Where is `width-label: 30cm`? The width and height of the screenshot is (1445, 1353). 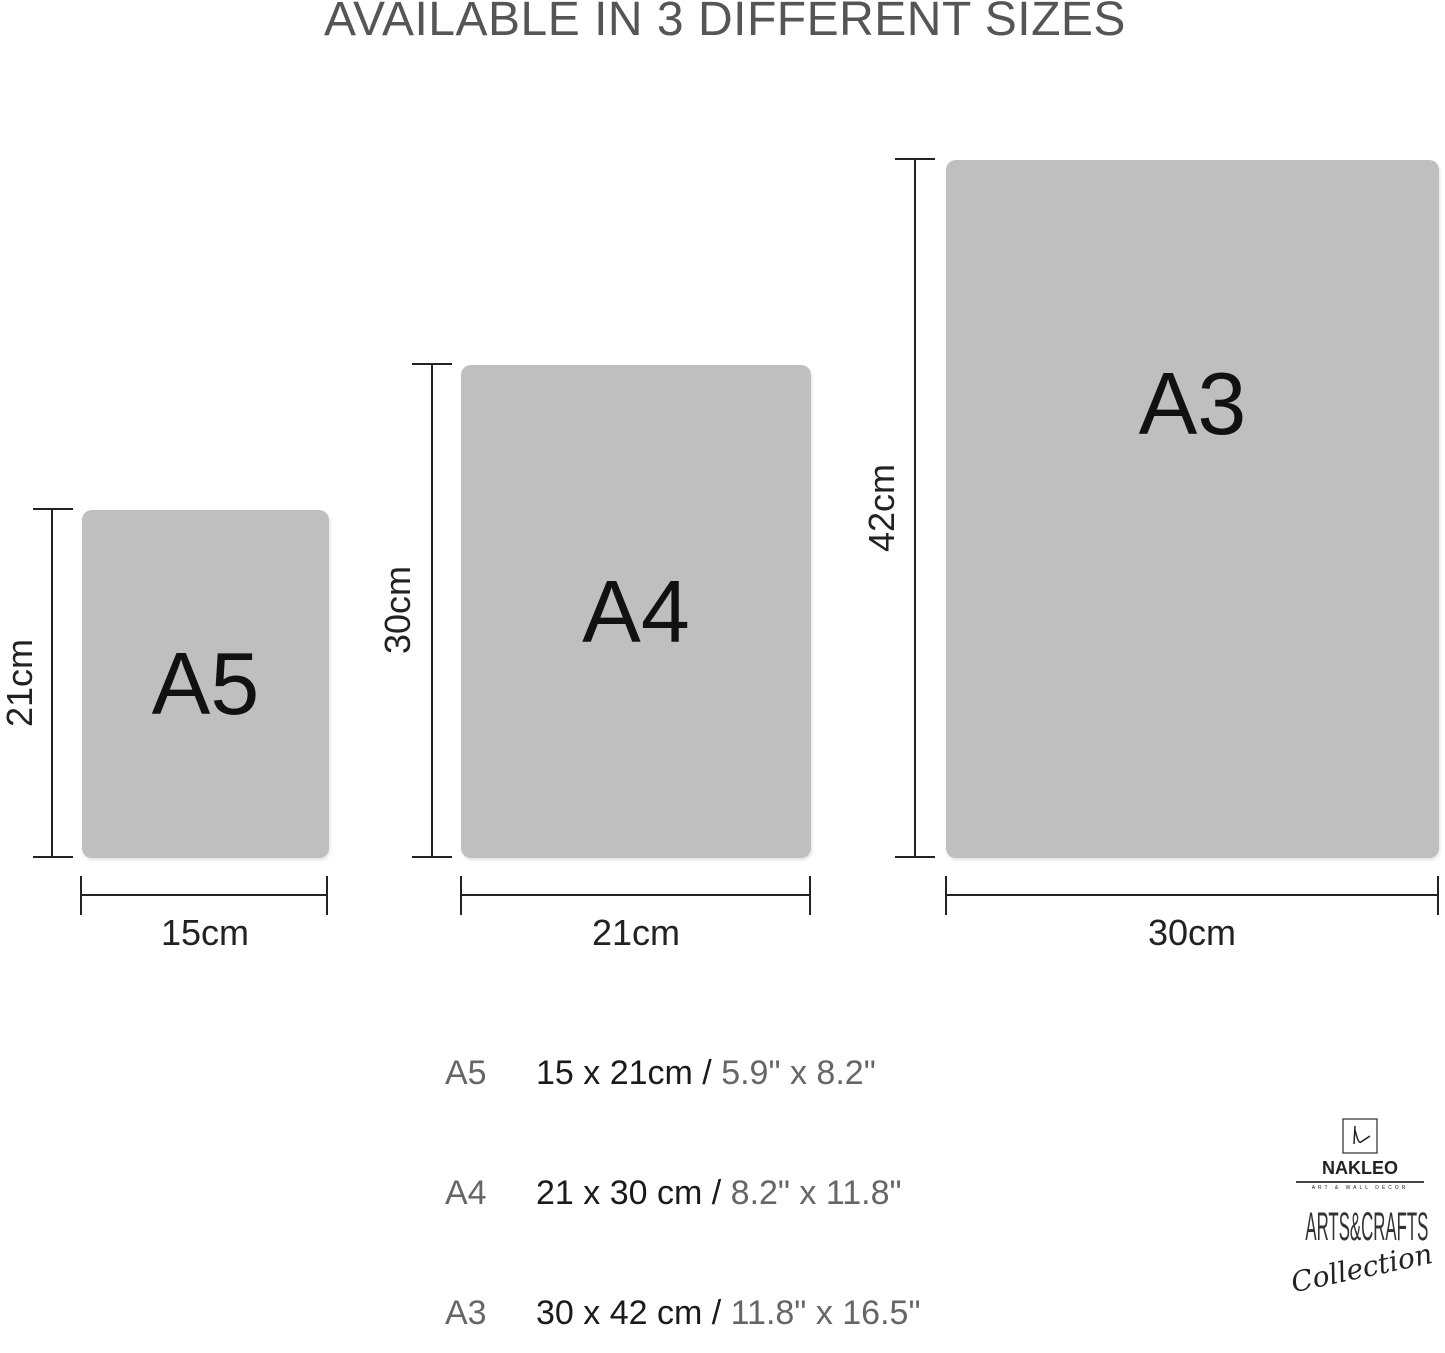 width-label: 30cm is located at coordinates (1192, 932).